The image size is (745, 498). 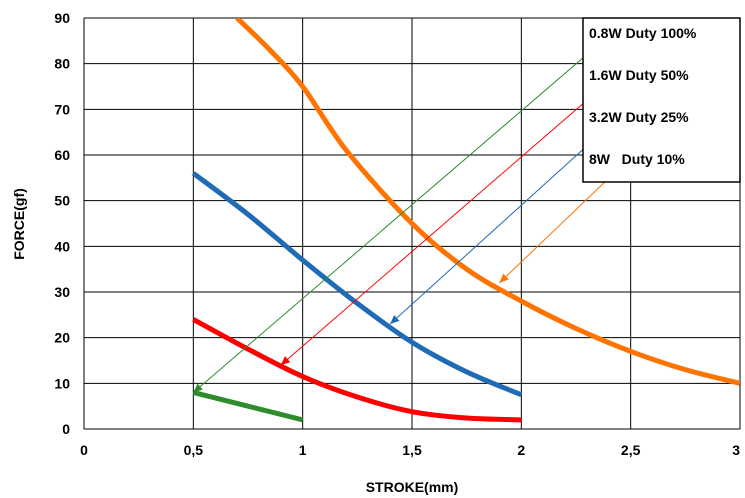 I want to click on y-tick-label: 40, so click(x=62, y=246).